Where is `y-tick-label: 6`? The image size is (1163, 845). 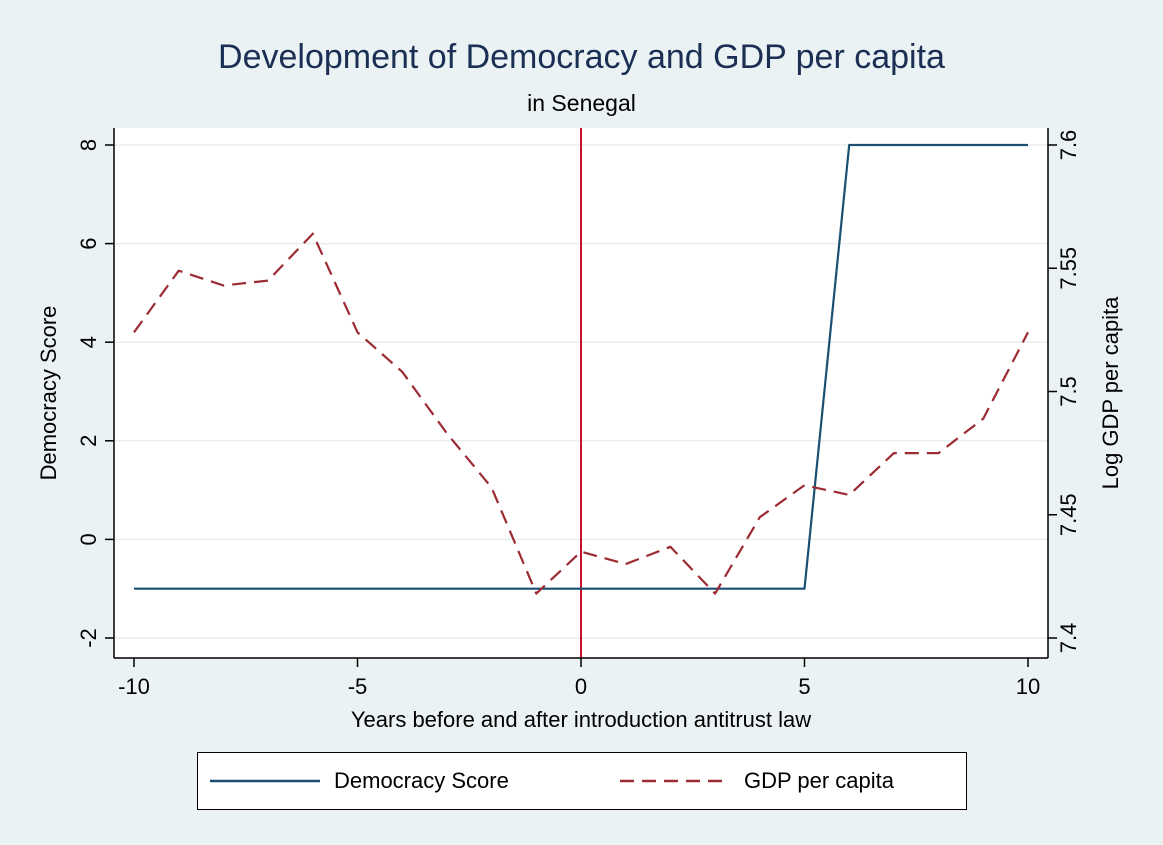
y-tick-label: 6 is located at coordinates (88, 243).